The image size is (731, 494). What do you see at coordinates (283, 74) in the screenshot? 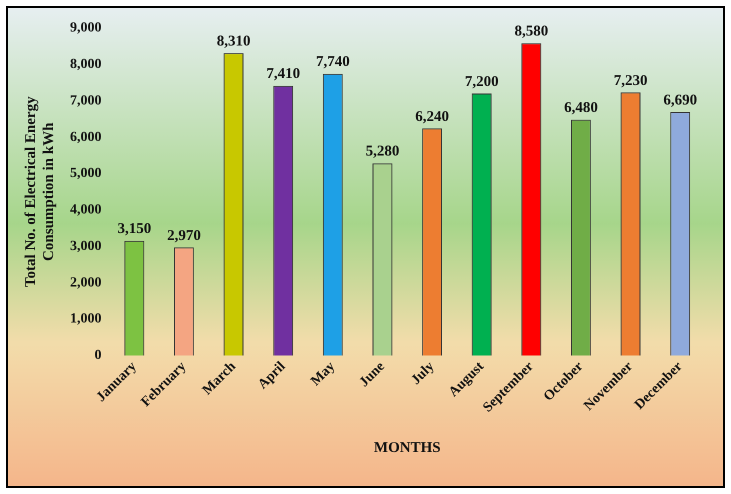
I see `data-label: 7,410` at bounding box center [283, 74].